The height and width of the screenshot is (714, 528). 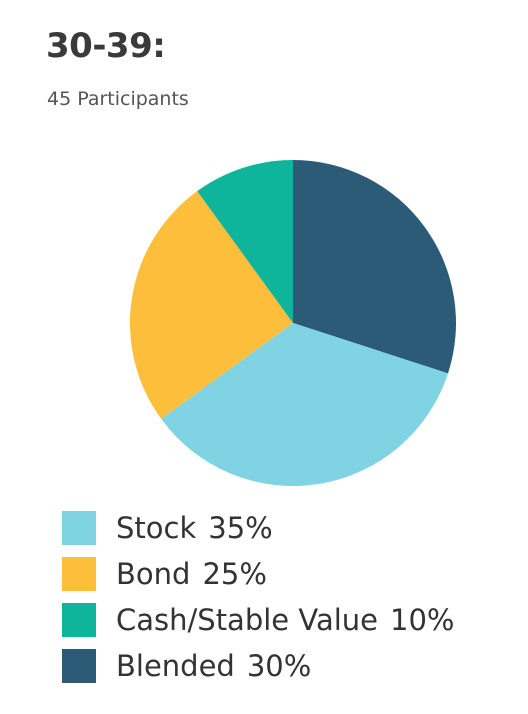 What do you see at coordinates (106, 46) in the screenshot?
I see `chart-title: 30-39:` at bounding box center [106, 46].